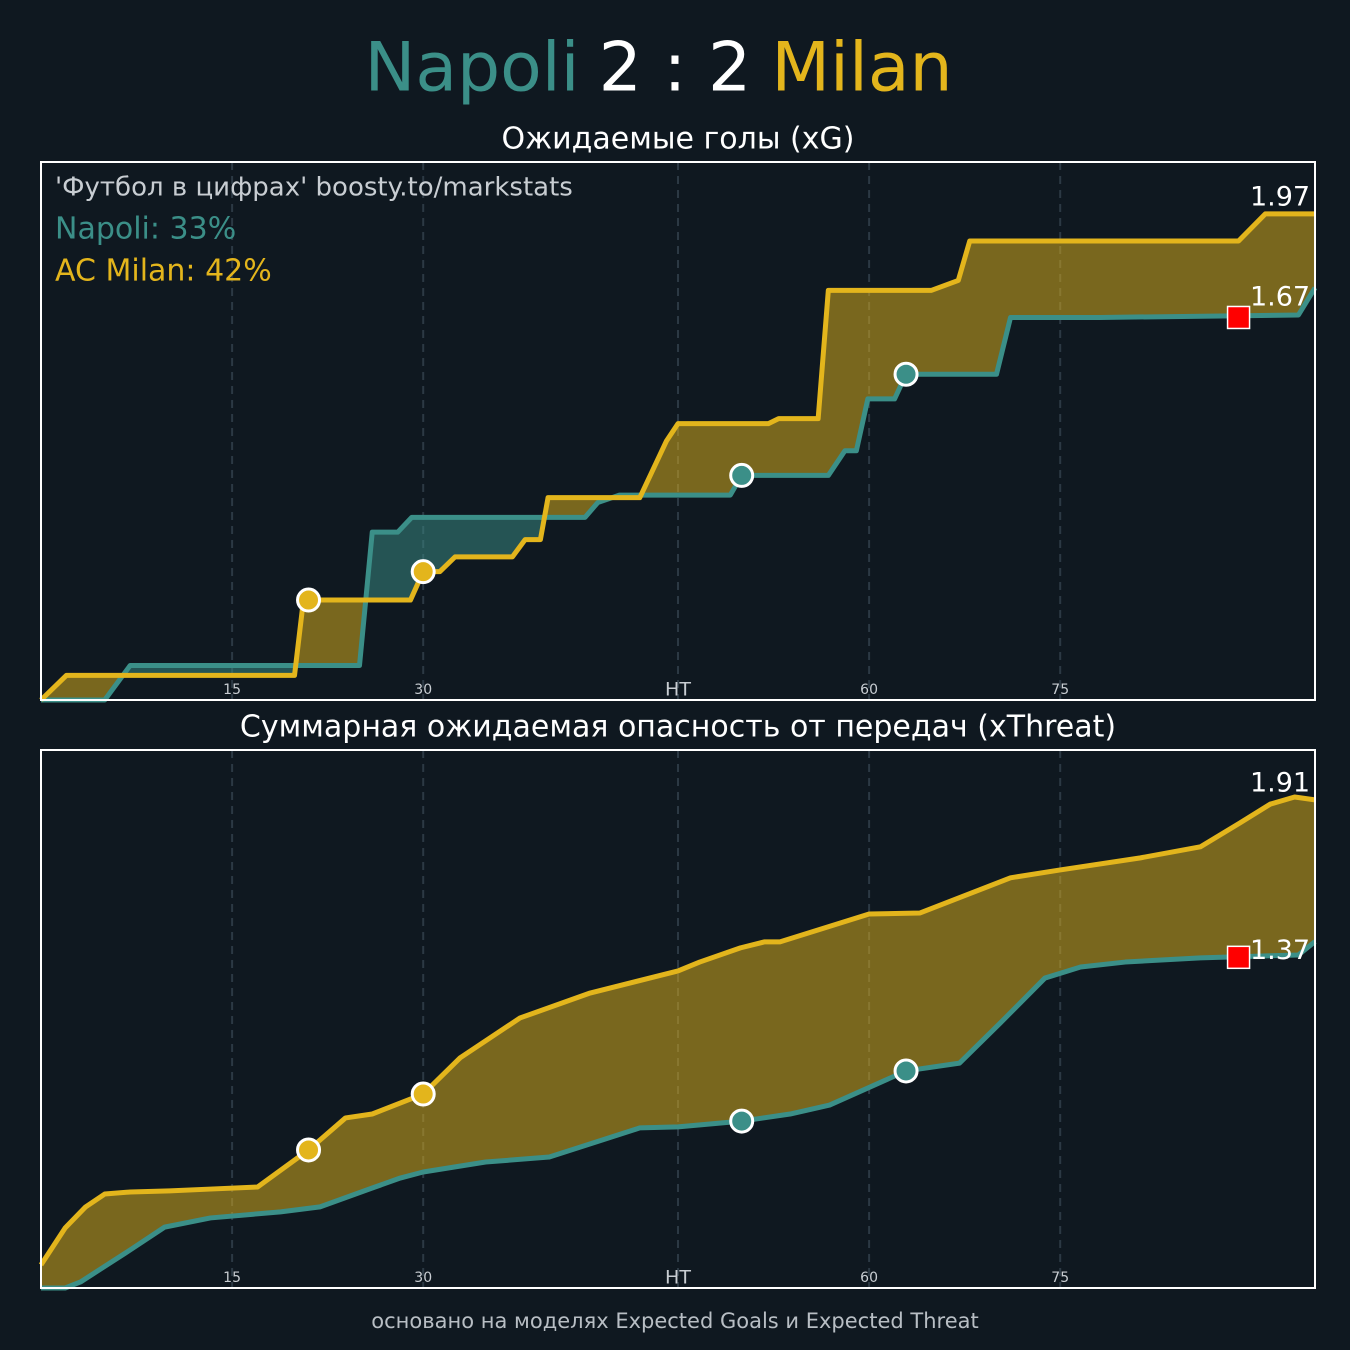 This screenshot has height=1350, width=1350. Describe the element at coordinates (675, 68) in the screenshot. I see `score: 2` at that location.